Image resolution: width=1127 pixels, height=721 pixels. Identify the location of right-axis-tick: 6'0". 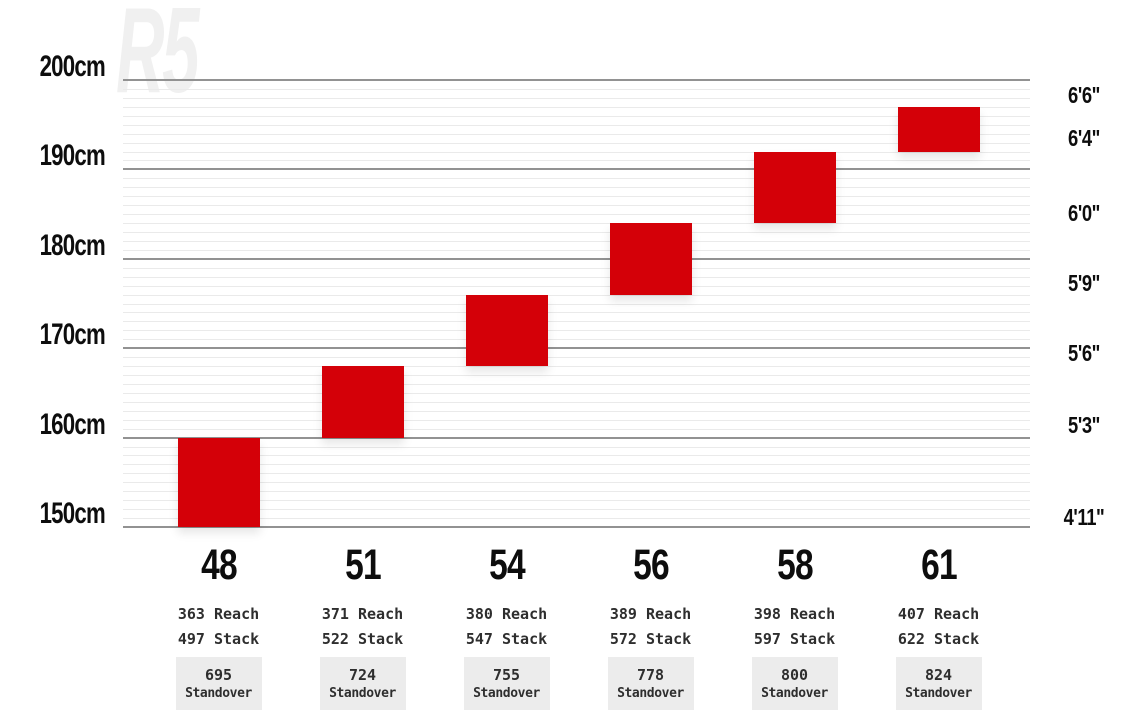
(1084, 213).